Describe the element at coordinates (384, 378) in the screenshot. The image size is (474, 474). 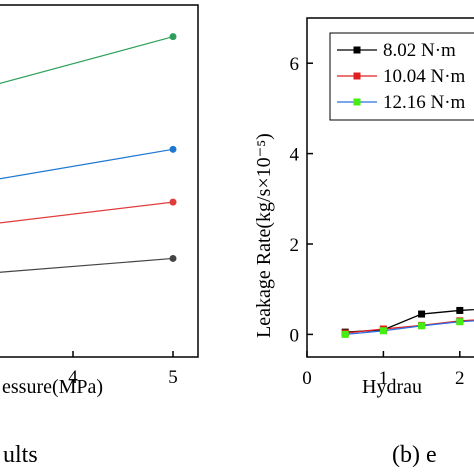
I see `right-x-tick-label: 1` at that location.